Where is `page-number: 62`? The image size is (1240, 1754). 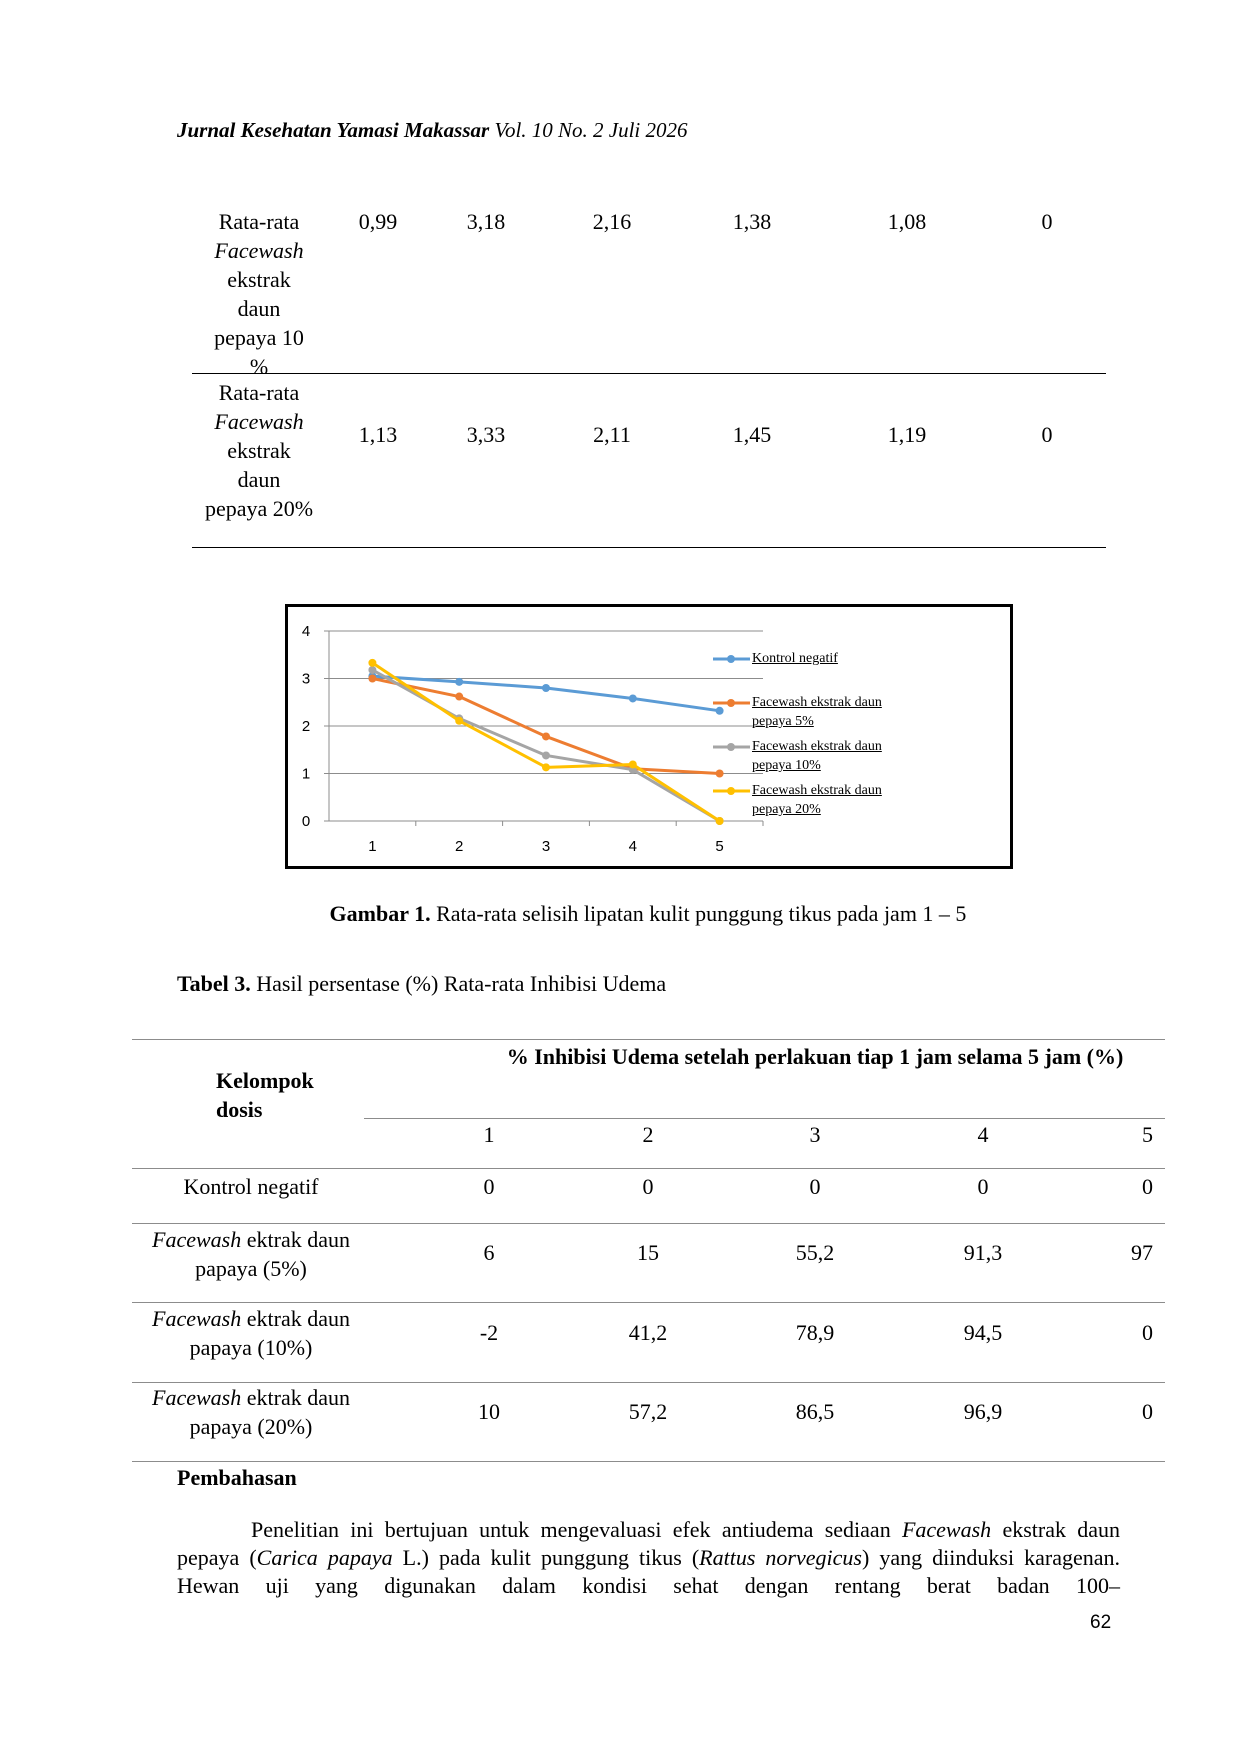 page-number: 62 is located at coordinates (1101, 1622).